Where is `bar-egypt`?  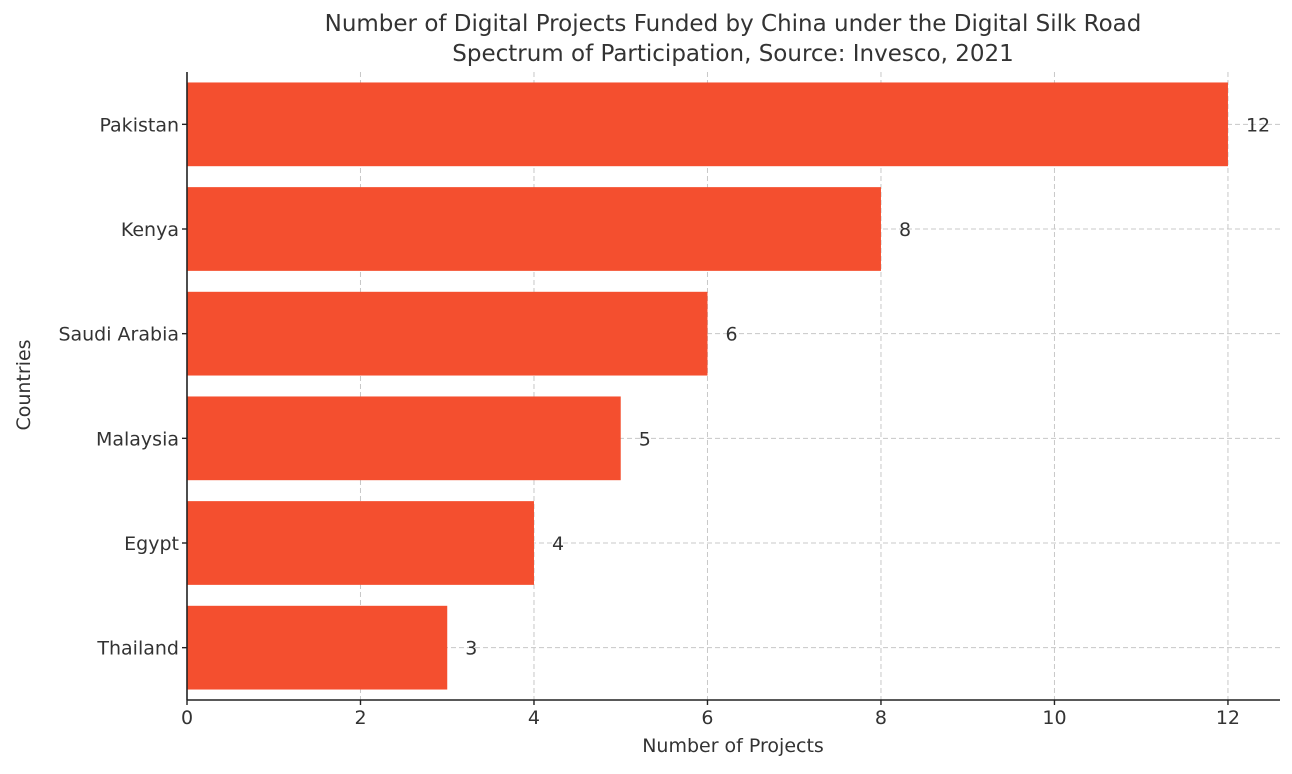 bar-egypt is located at coordinates (360, 543).